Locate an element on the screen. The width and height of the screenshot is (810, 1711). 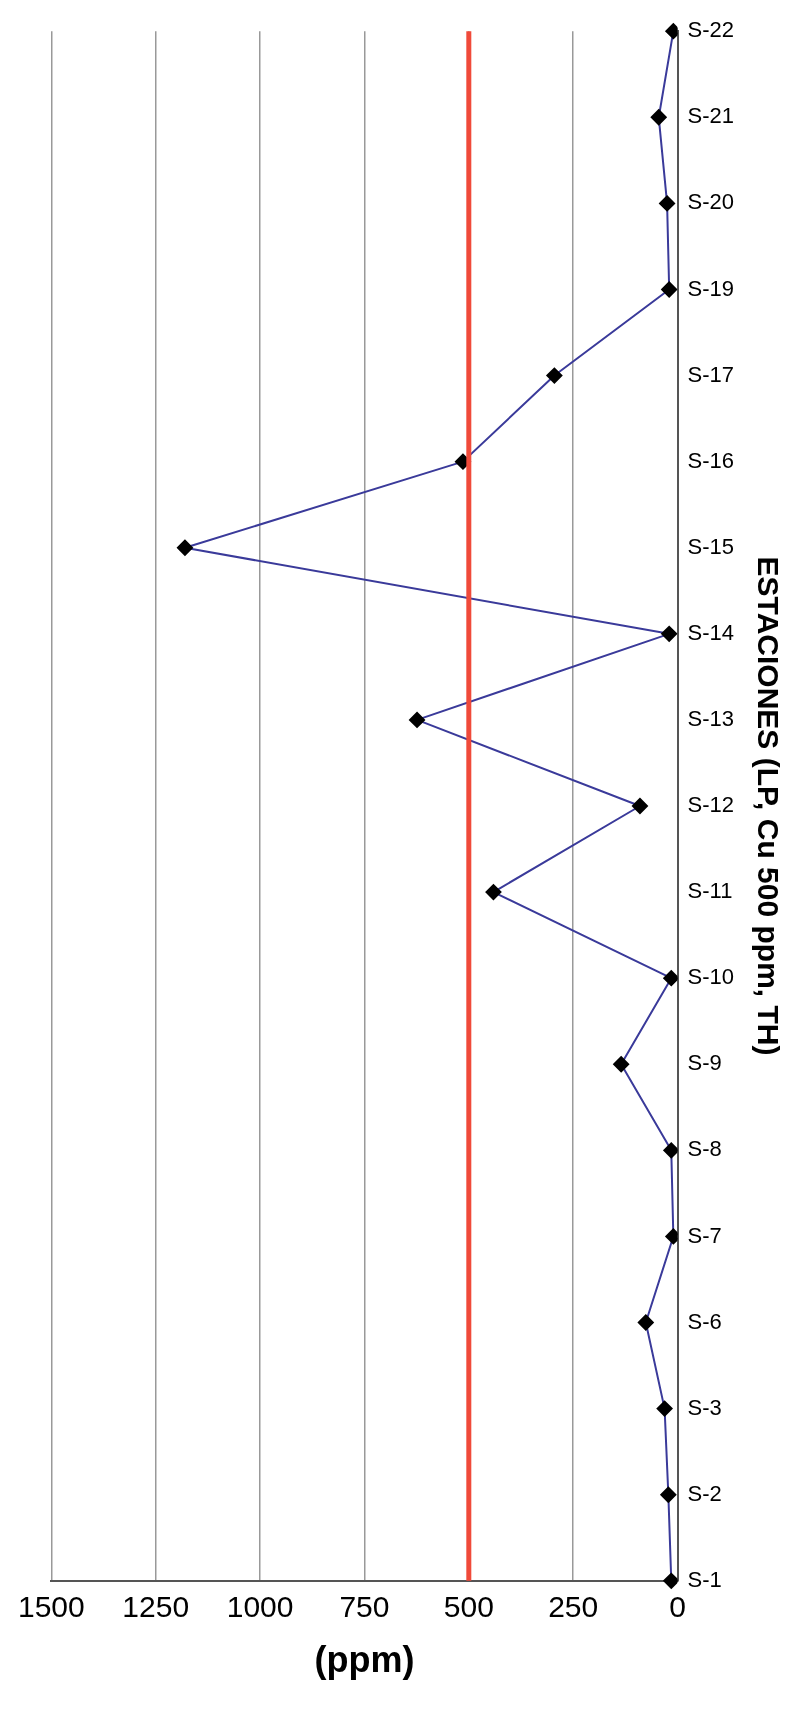
y-tick-label: S-22 is located at coordinates (711, 30).